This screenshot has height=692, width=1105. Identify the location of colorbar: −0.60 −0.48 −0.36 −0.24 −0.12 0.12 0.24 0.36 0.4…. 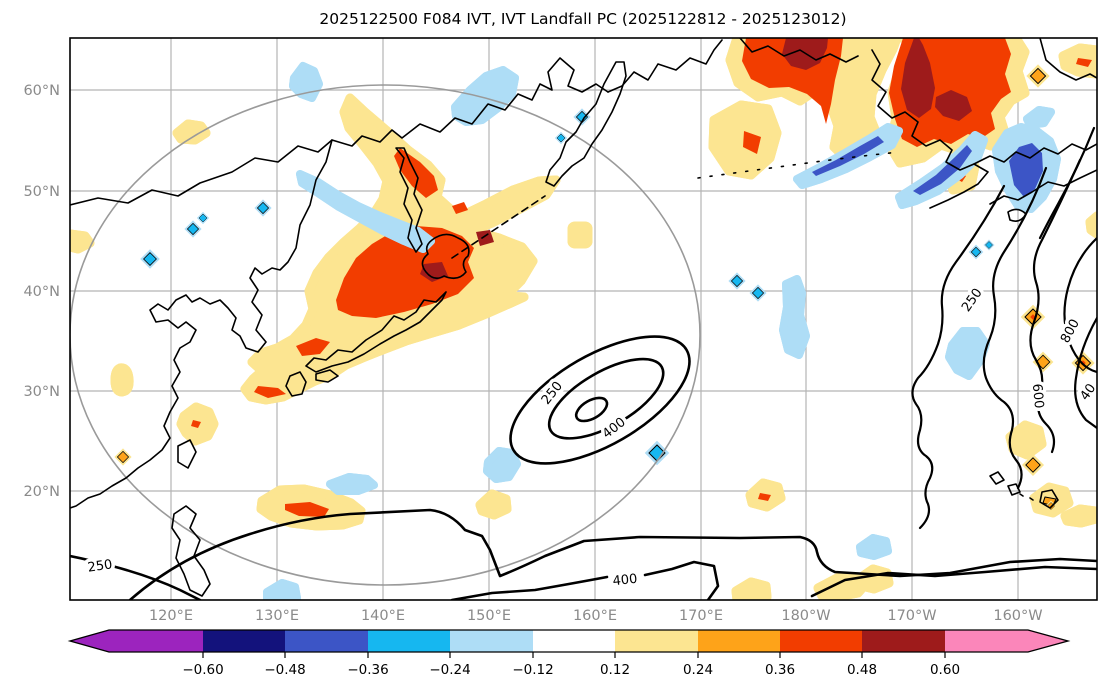
(569, 653).